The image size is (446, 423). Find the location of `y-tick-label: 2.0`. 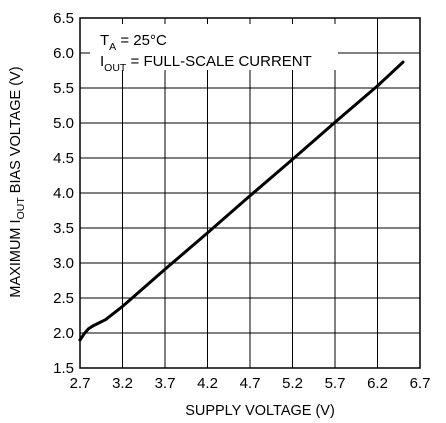

y-tick-label: 2.0 is located at coordinates (63, 333).